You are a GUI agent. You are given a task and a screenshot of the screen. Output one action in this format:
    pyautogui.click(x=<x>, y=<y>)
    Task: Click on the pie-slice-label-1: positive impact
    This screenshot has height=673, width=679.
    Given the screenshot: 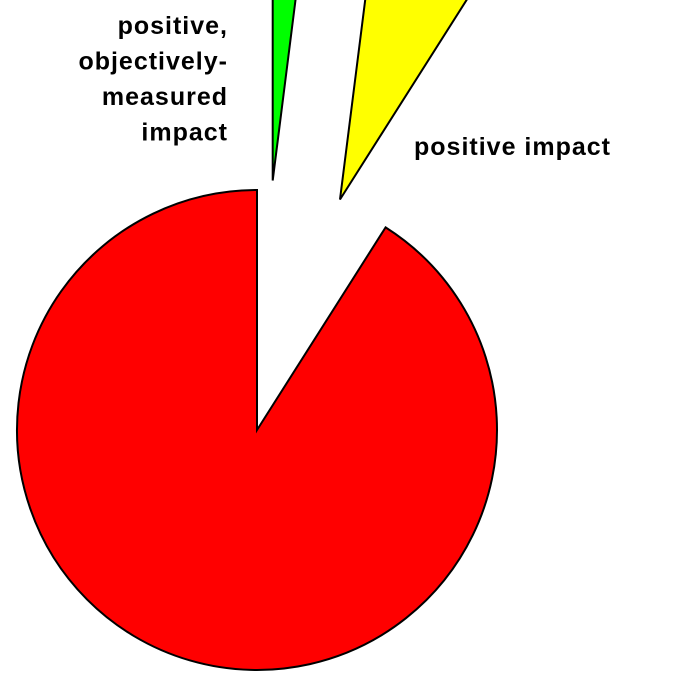 What is the action you would take?
    pyautogui.click(x=512, y=147)
    